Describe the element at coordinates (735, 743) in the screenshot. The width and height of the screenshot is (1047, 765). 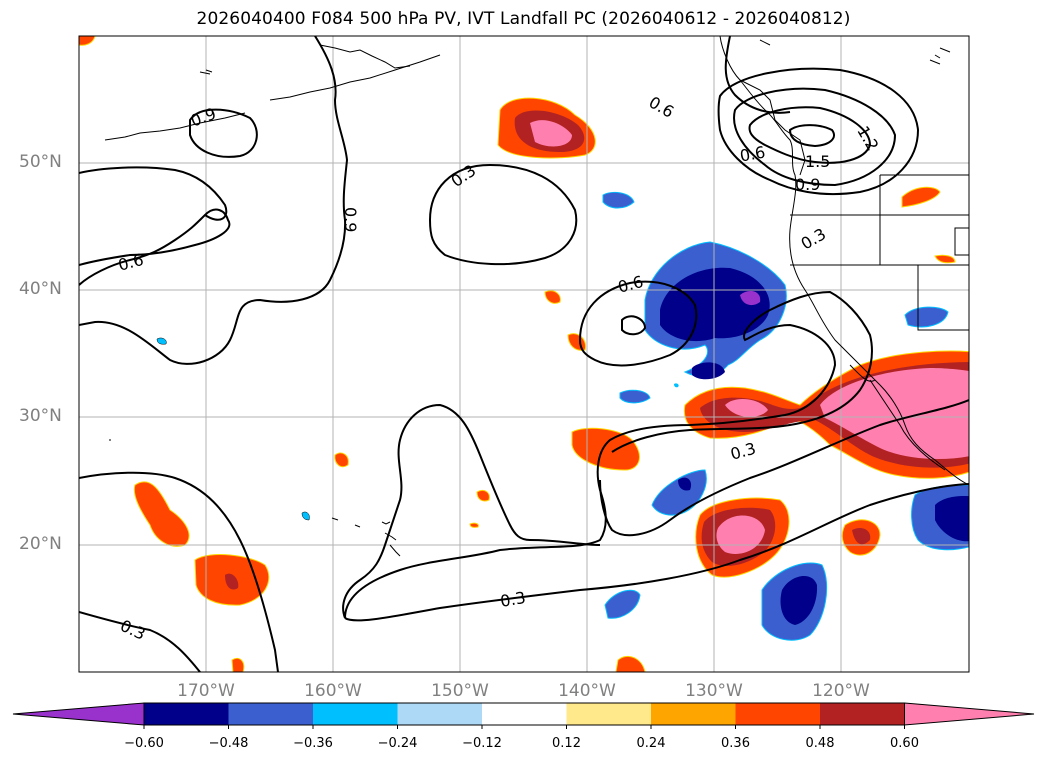
I see `colorbar-tick-label: 0.36` at that location.